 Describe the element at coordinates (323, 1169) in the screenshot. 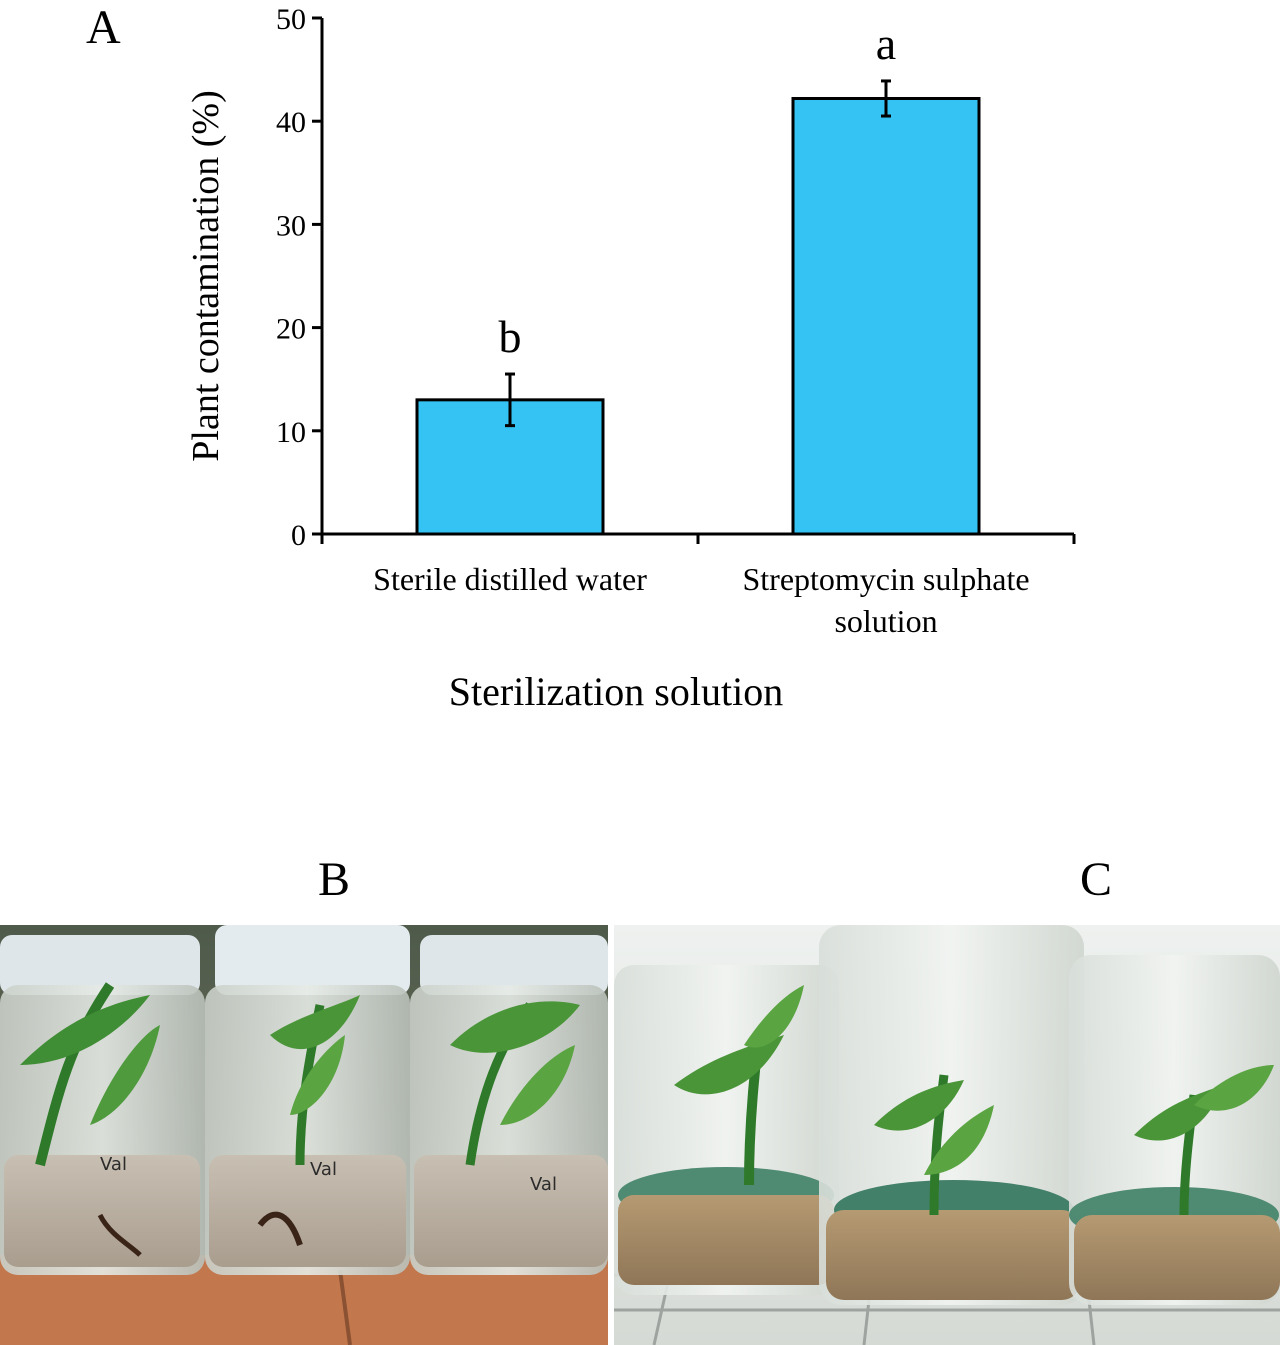

I see `jar-label-2: Val` at that location.